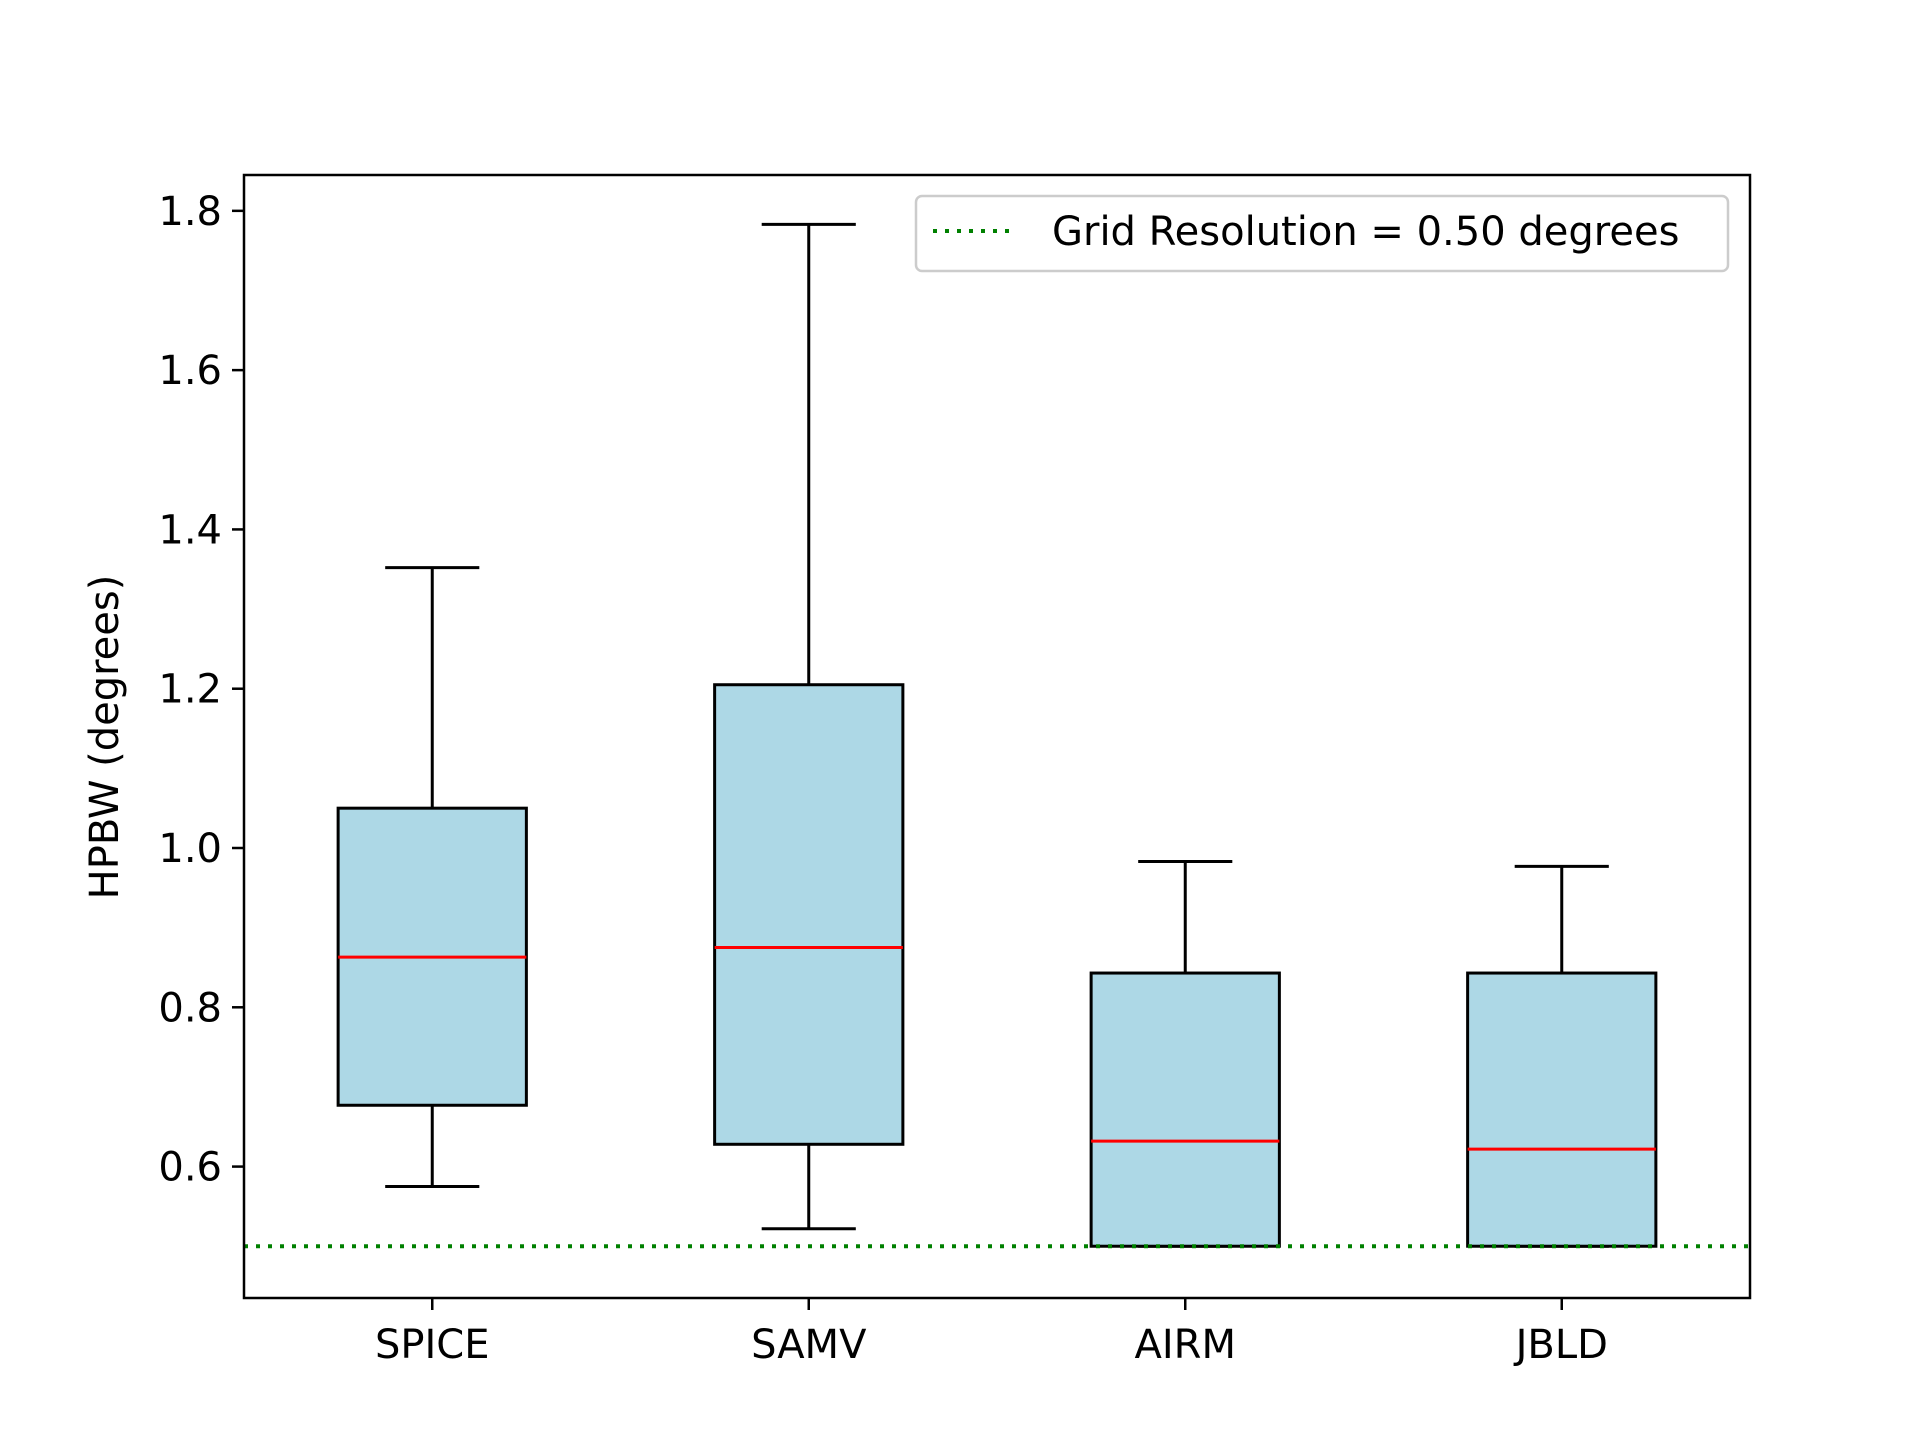  What do you see at coordinates (190, 212) in the screenshot?
I see `y-tick-label: 1.8` at bounding box center [190, 212].